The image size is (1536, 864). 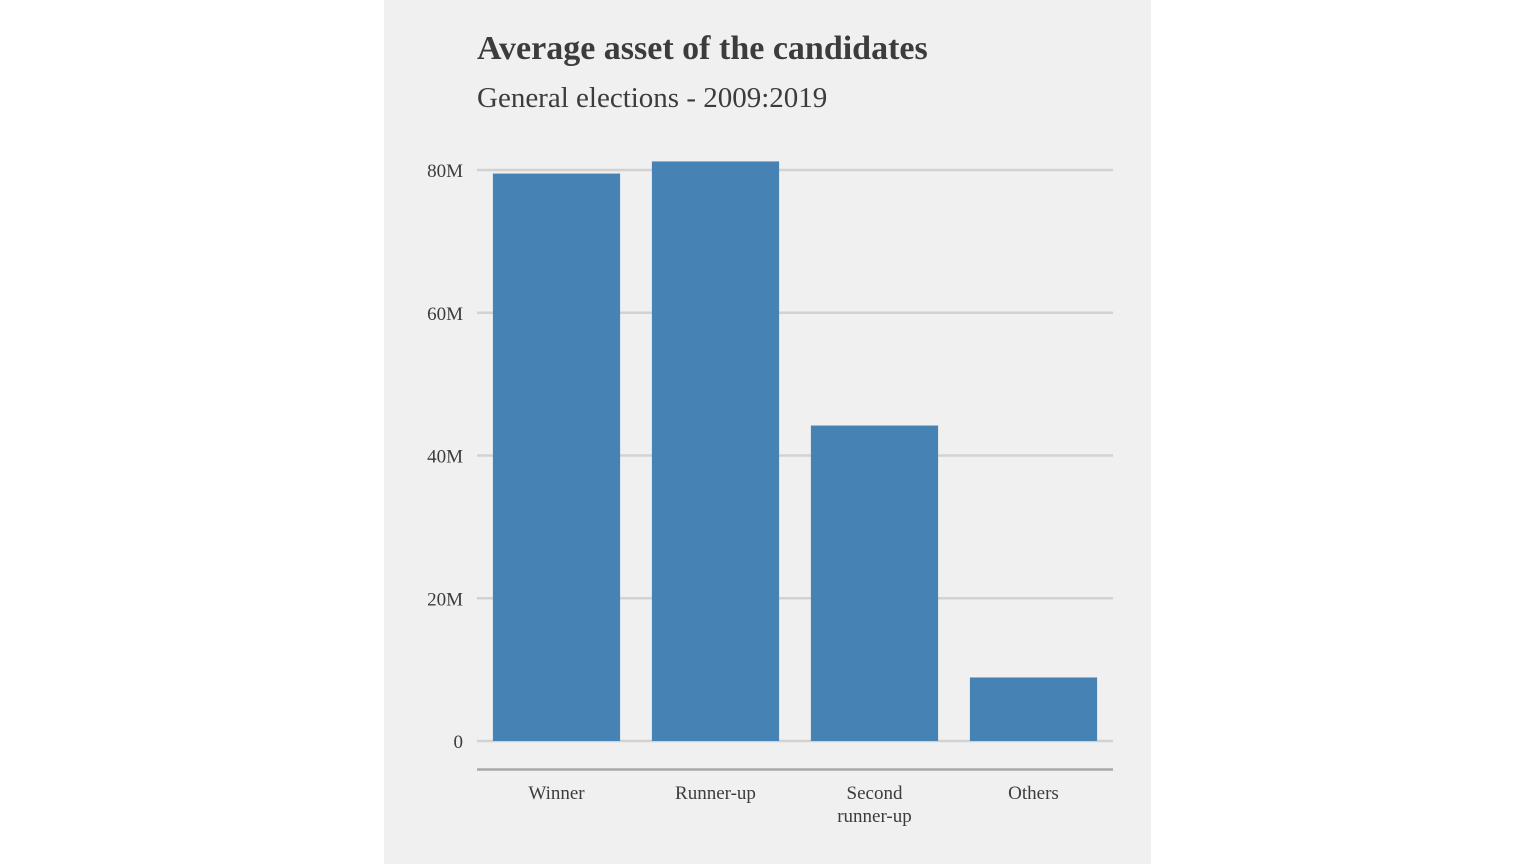 What do you see at coordinates (556, 793) in the screenshot?
I see `x-tick-label: Winner` at bounding box center [556, 793].